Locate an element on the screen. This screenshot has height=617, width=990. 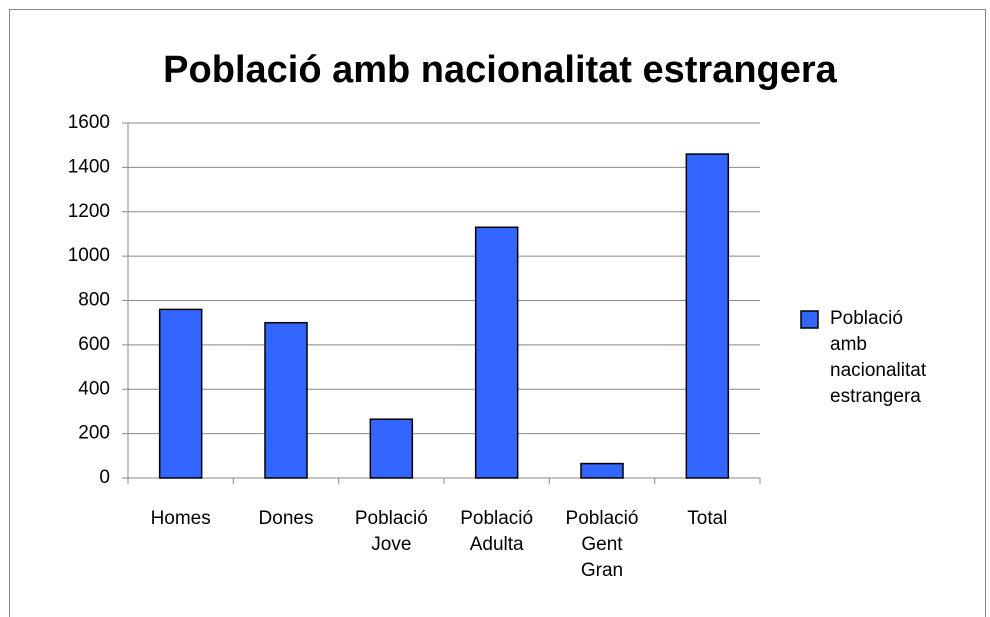
y-tick-label: 600 is located at coordinates (94, 344).